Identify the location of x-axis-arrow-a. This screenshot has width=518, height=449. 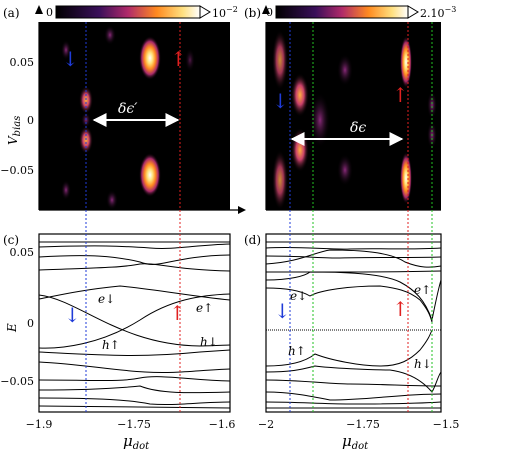
(242, 210).